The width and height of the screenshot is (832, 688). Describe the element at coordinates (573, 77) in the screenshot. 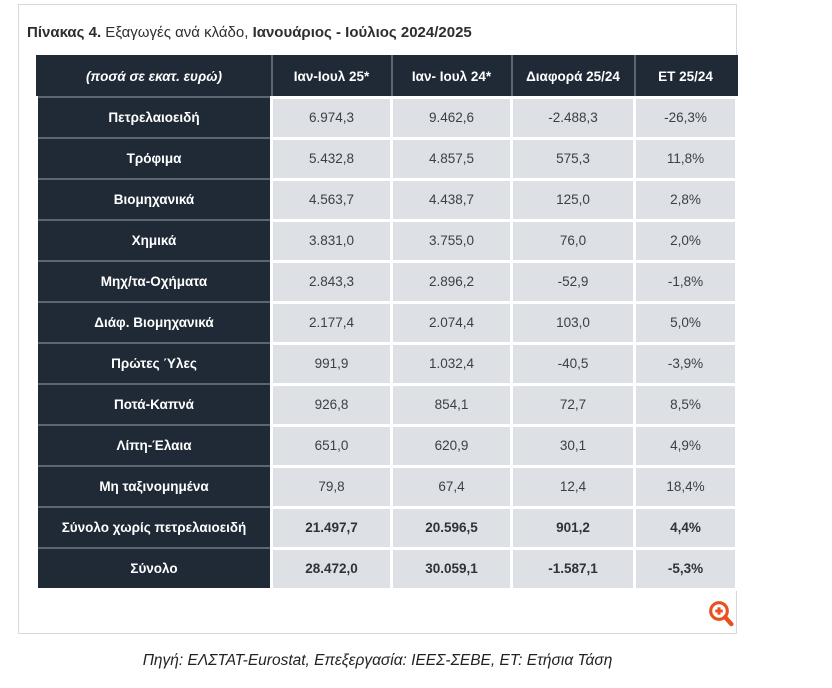

I see `column-header-difference: Διαφορά 25/24` at that location.